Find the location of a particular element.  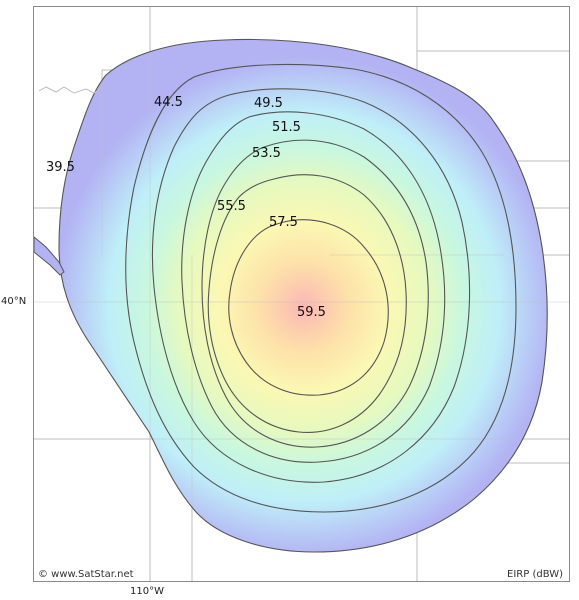

longitude-label: 110°W is located at coordinates (147, 591).